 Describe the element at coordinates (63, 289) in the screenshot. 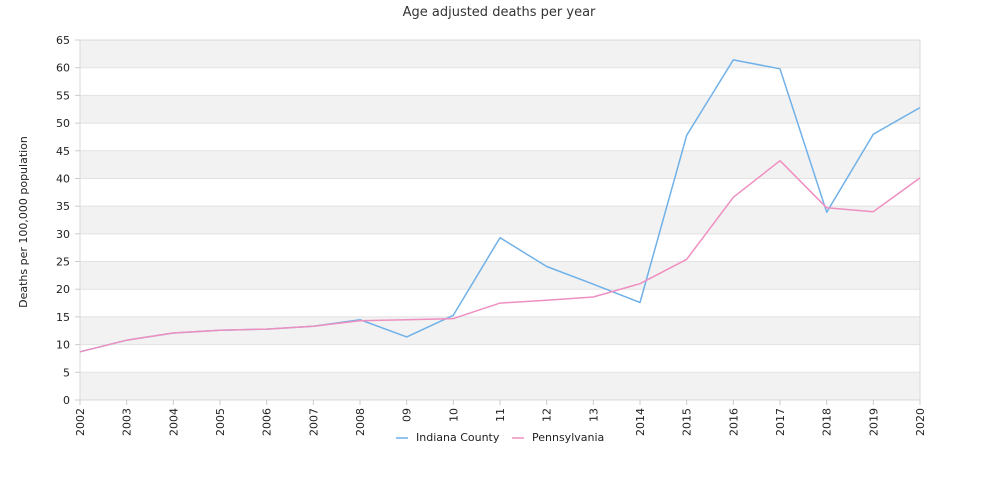

I see `y-tick-label: 20` at that location.